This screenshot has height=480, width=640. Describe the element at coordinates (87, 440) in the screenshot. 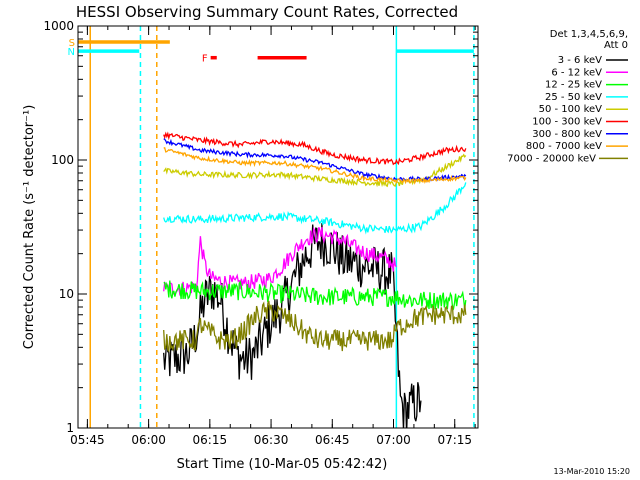

I see `x-tick-label-0: 05:45` at that location.